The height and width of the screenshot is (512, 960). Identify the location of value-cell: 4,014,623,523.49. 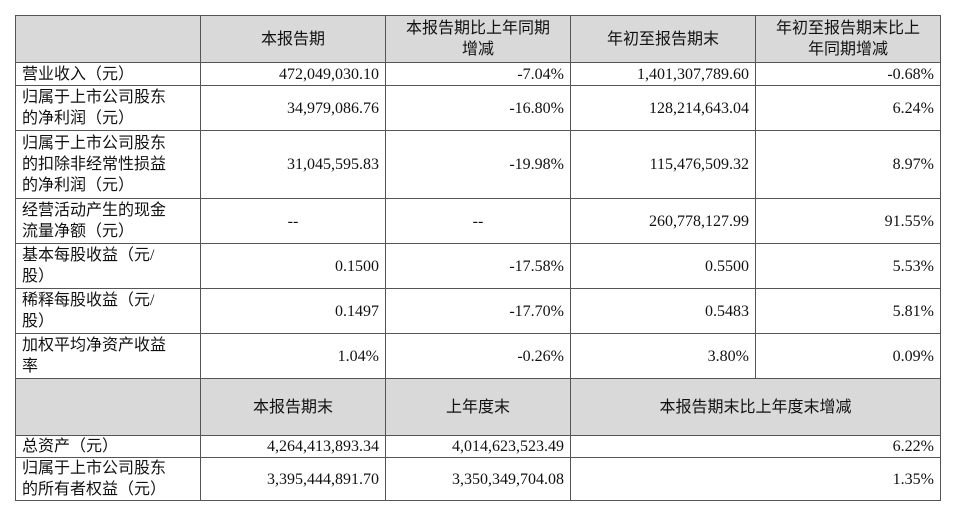
(478, 446).